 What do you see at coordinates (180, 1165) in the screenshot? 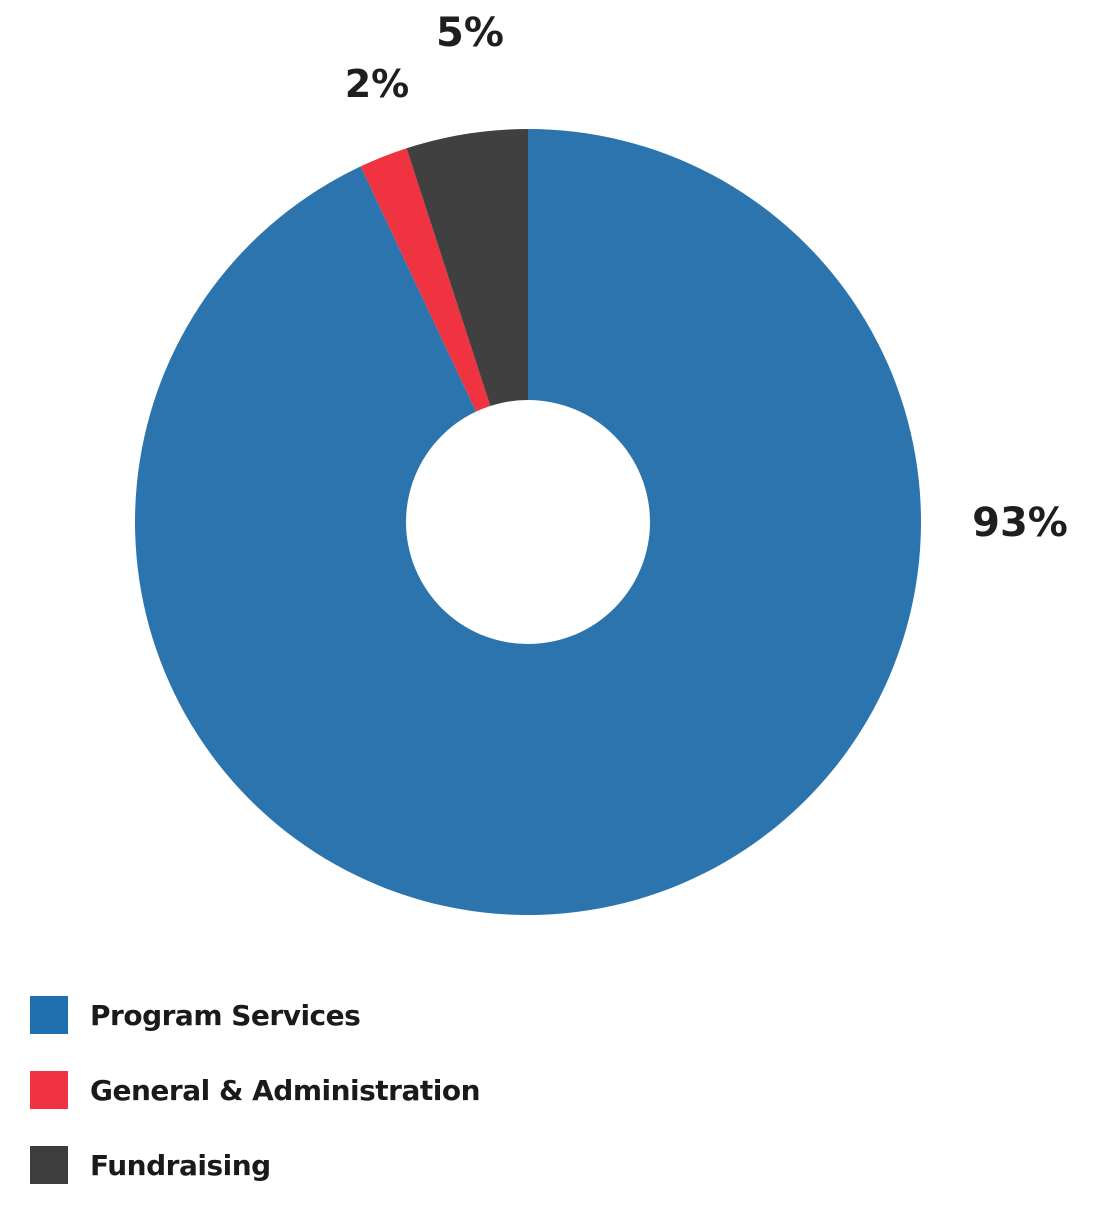
I see `legend-label-fundraising: Fundraising` at bounding box center [180, 1165].